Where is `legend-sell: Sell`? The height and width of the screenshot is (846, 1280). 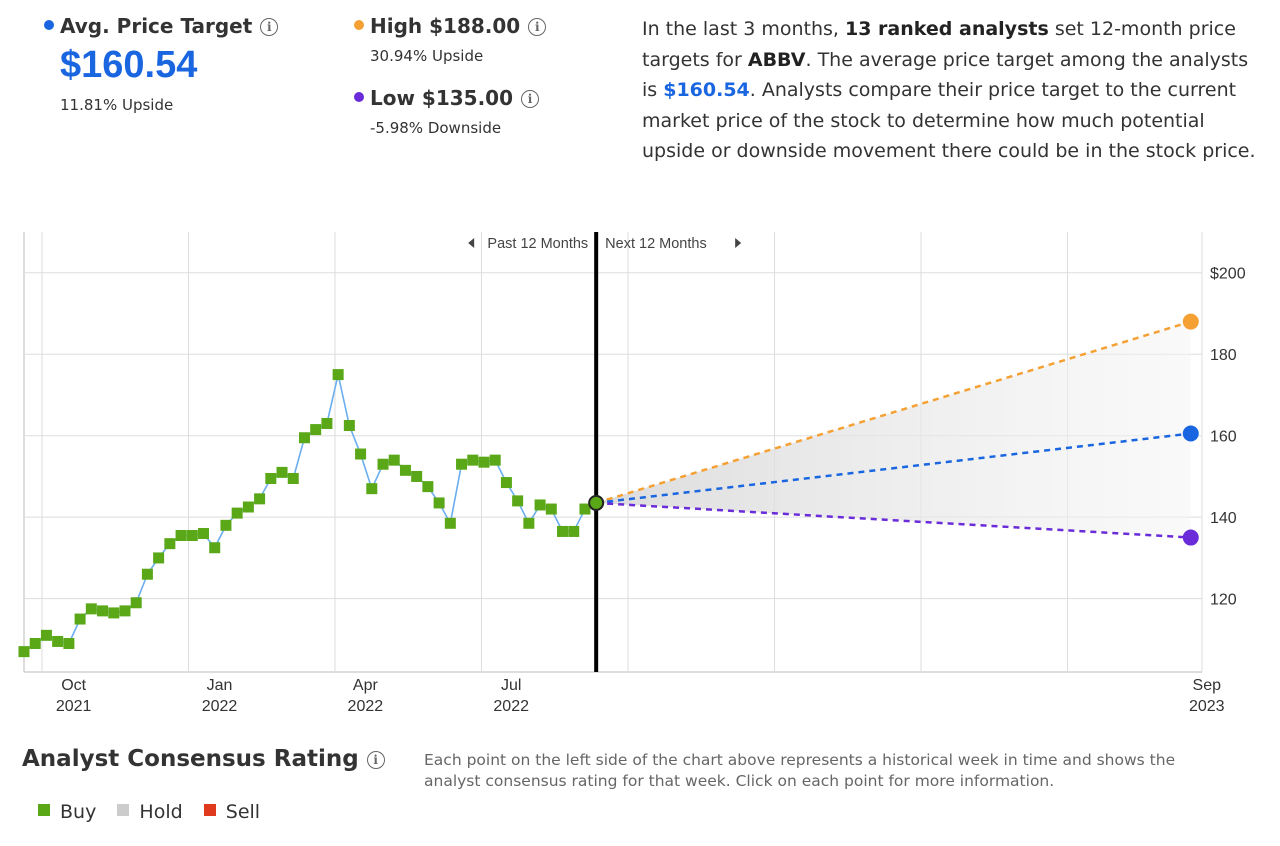
legend-sell: Sell is located at coordinates (232, 812).